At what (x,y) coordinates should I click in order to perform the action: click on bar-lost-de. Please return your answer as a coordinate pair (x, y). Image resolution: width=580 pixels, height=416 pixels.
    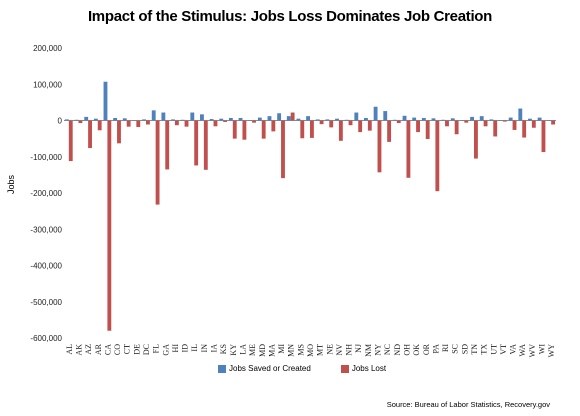
    Looking at the image, I should click on (138, 124).